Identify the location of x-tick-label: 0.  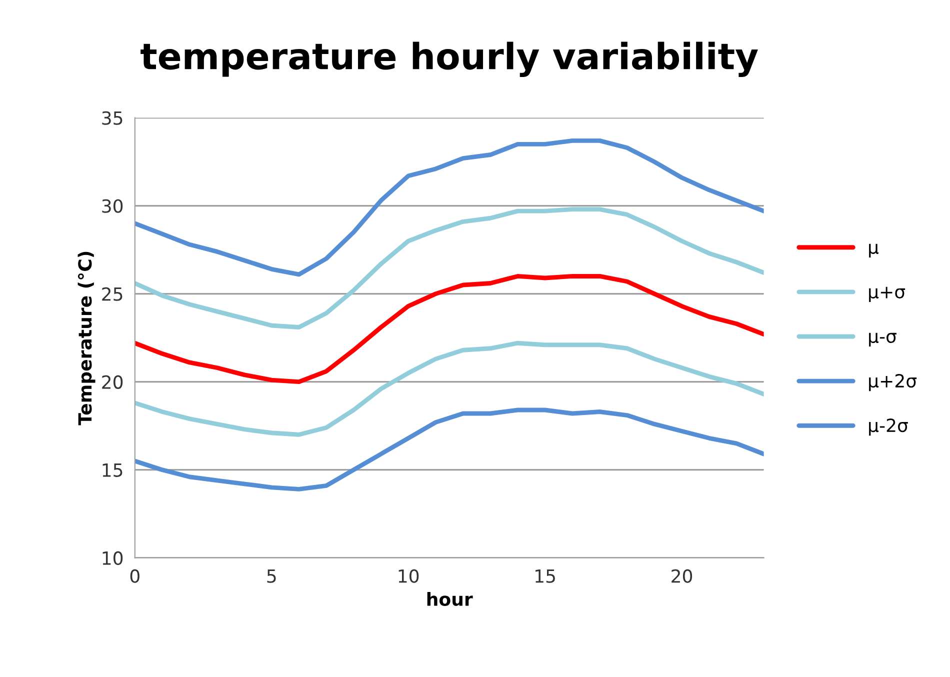
(135, 576).